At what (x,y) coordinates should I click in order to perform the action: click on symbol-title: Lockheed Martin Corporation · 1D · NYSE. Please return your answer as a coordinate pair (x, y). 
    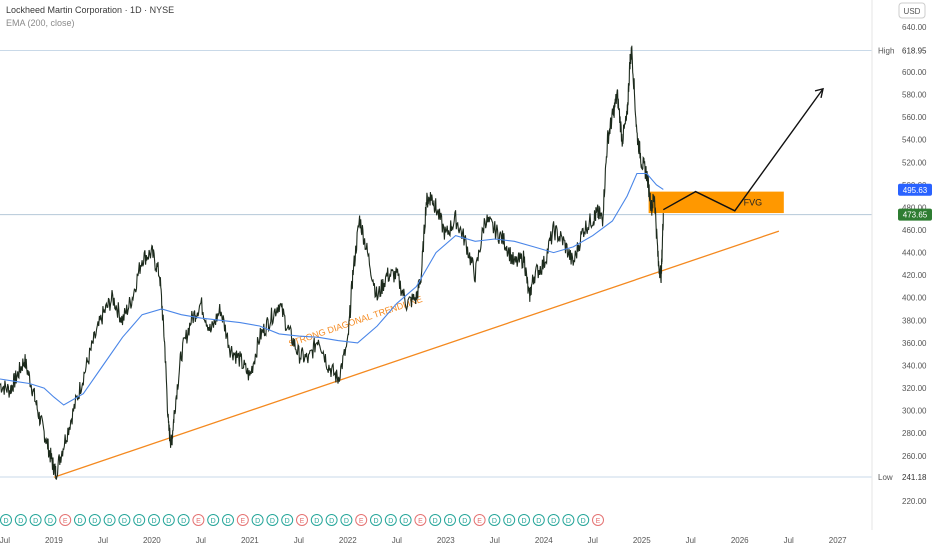
    Looking at the image, I should click on (90, 10).